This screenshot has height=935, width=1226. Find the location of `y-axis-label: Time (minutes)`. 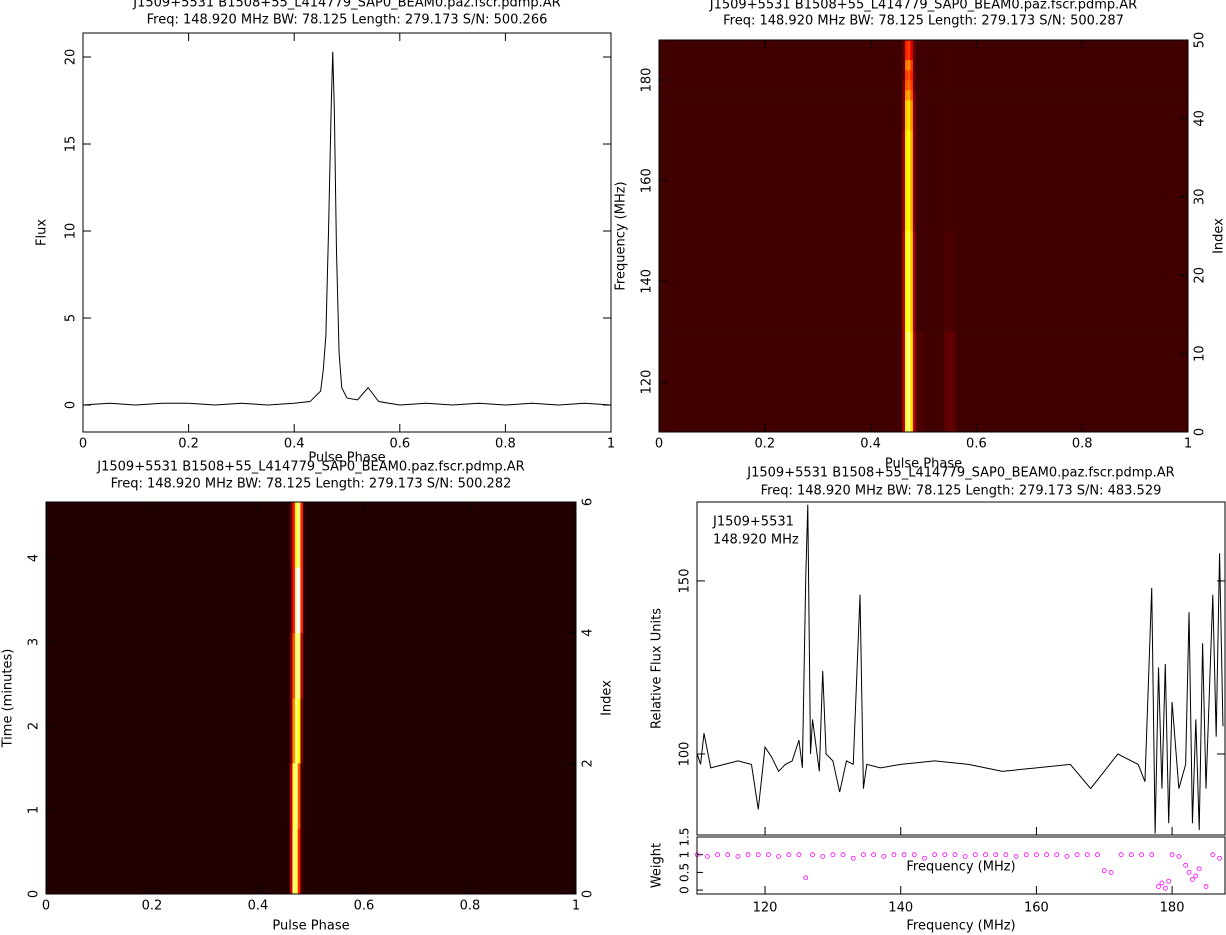

y-axis-label: Time (minutes) is located at coordinates (8, 699).